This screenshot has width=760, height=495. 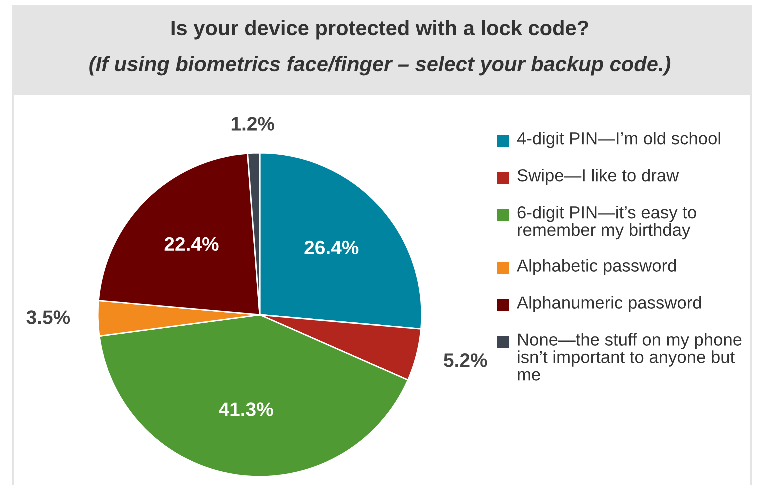 I want to click on chart-title: Is your device protected with a lock code?, so click(x=380, y=30).